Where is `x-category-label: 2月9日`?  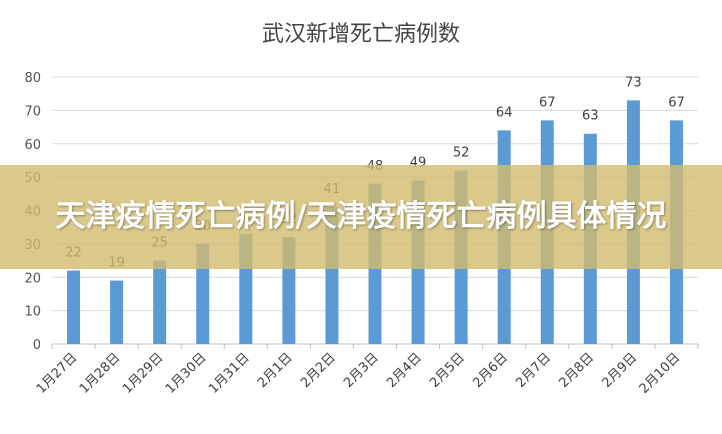 x-category-label: 2月9日 is located at coordinates (620, 370).